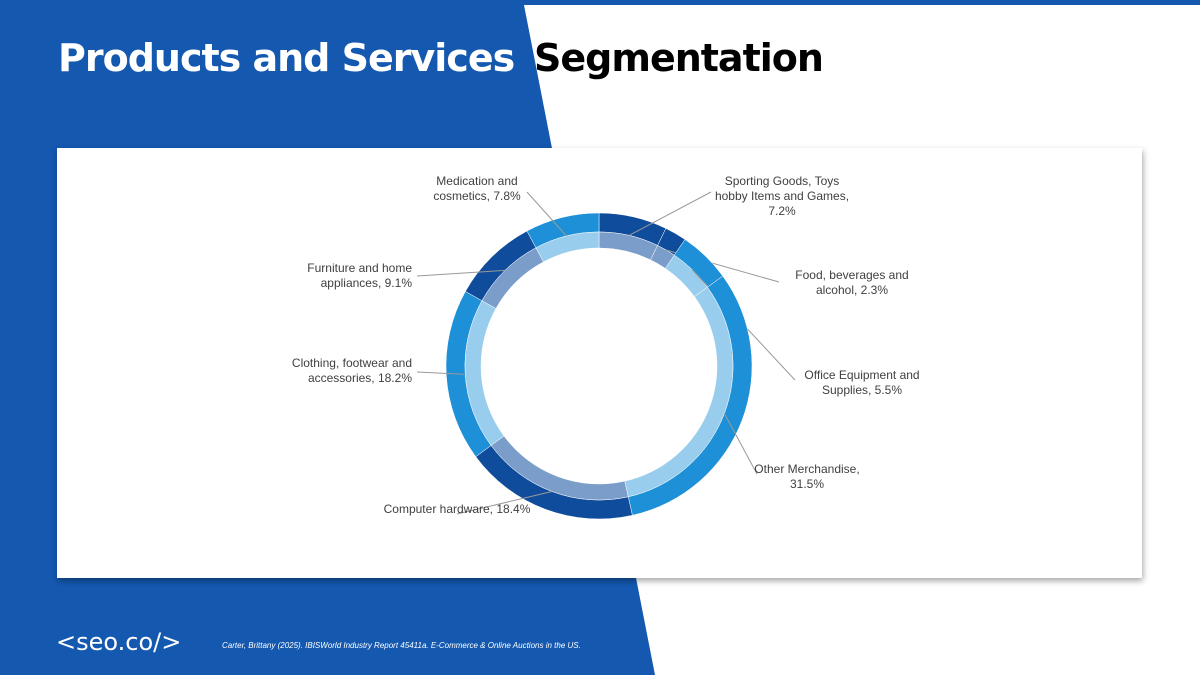  Describe the element at coordinates (862, 382) in the screenshot. I see `data-label: Office Equipment and Supplies, 5.5%` at that location.